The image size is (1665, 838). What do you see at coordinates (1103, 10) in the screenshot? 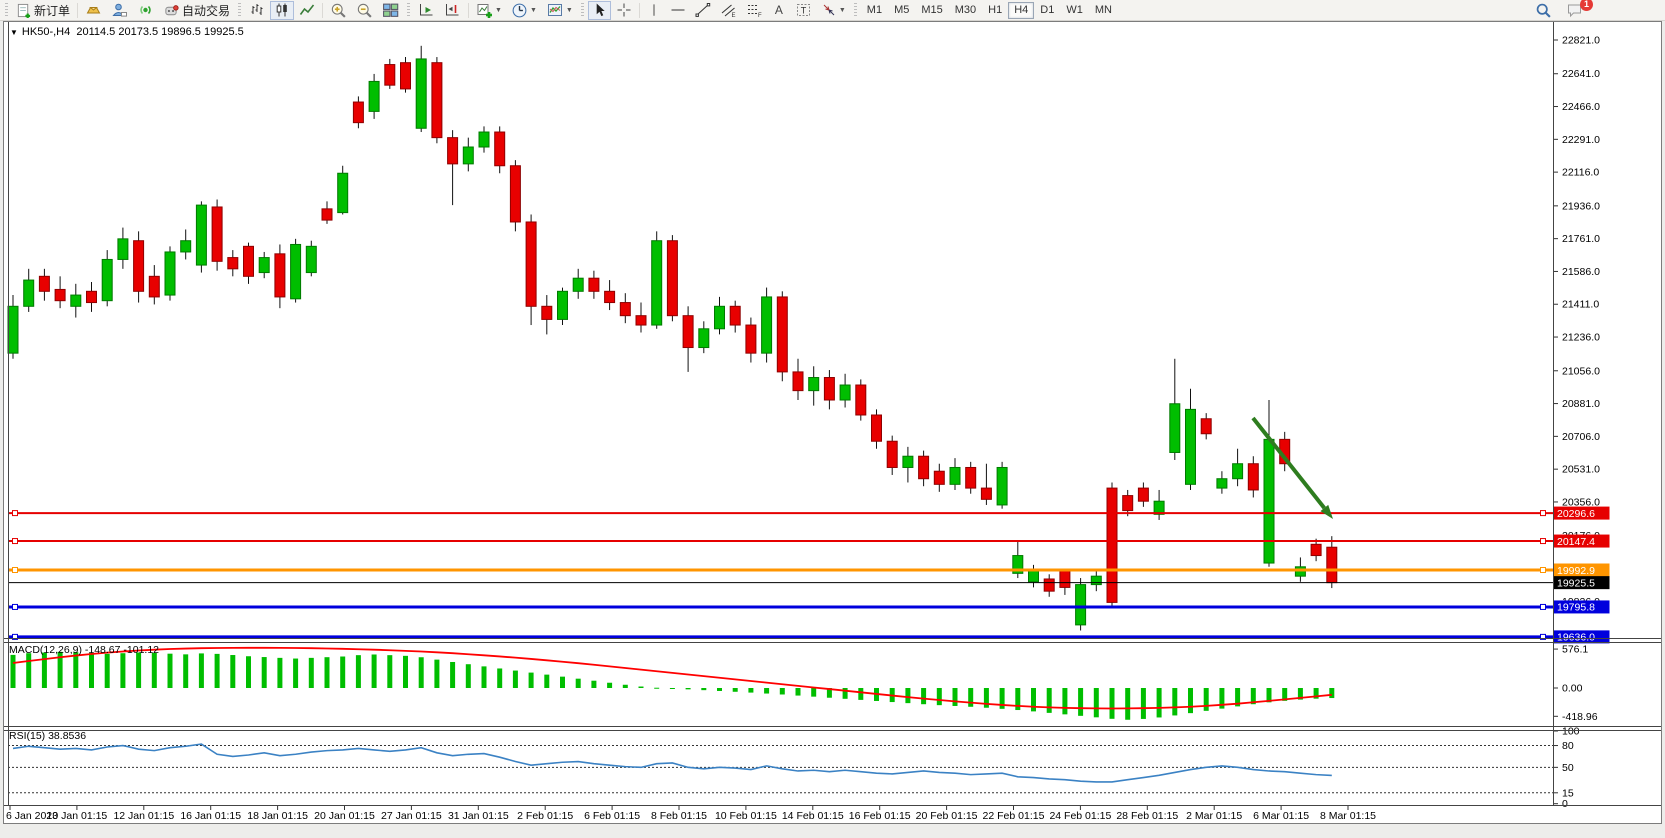
I see `timeframe-MN: MN` at bounding box center [1103, 10].